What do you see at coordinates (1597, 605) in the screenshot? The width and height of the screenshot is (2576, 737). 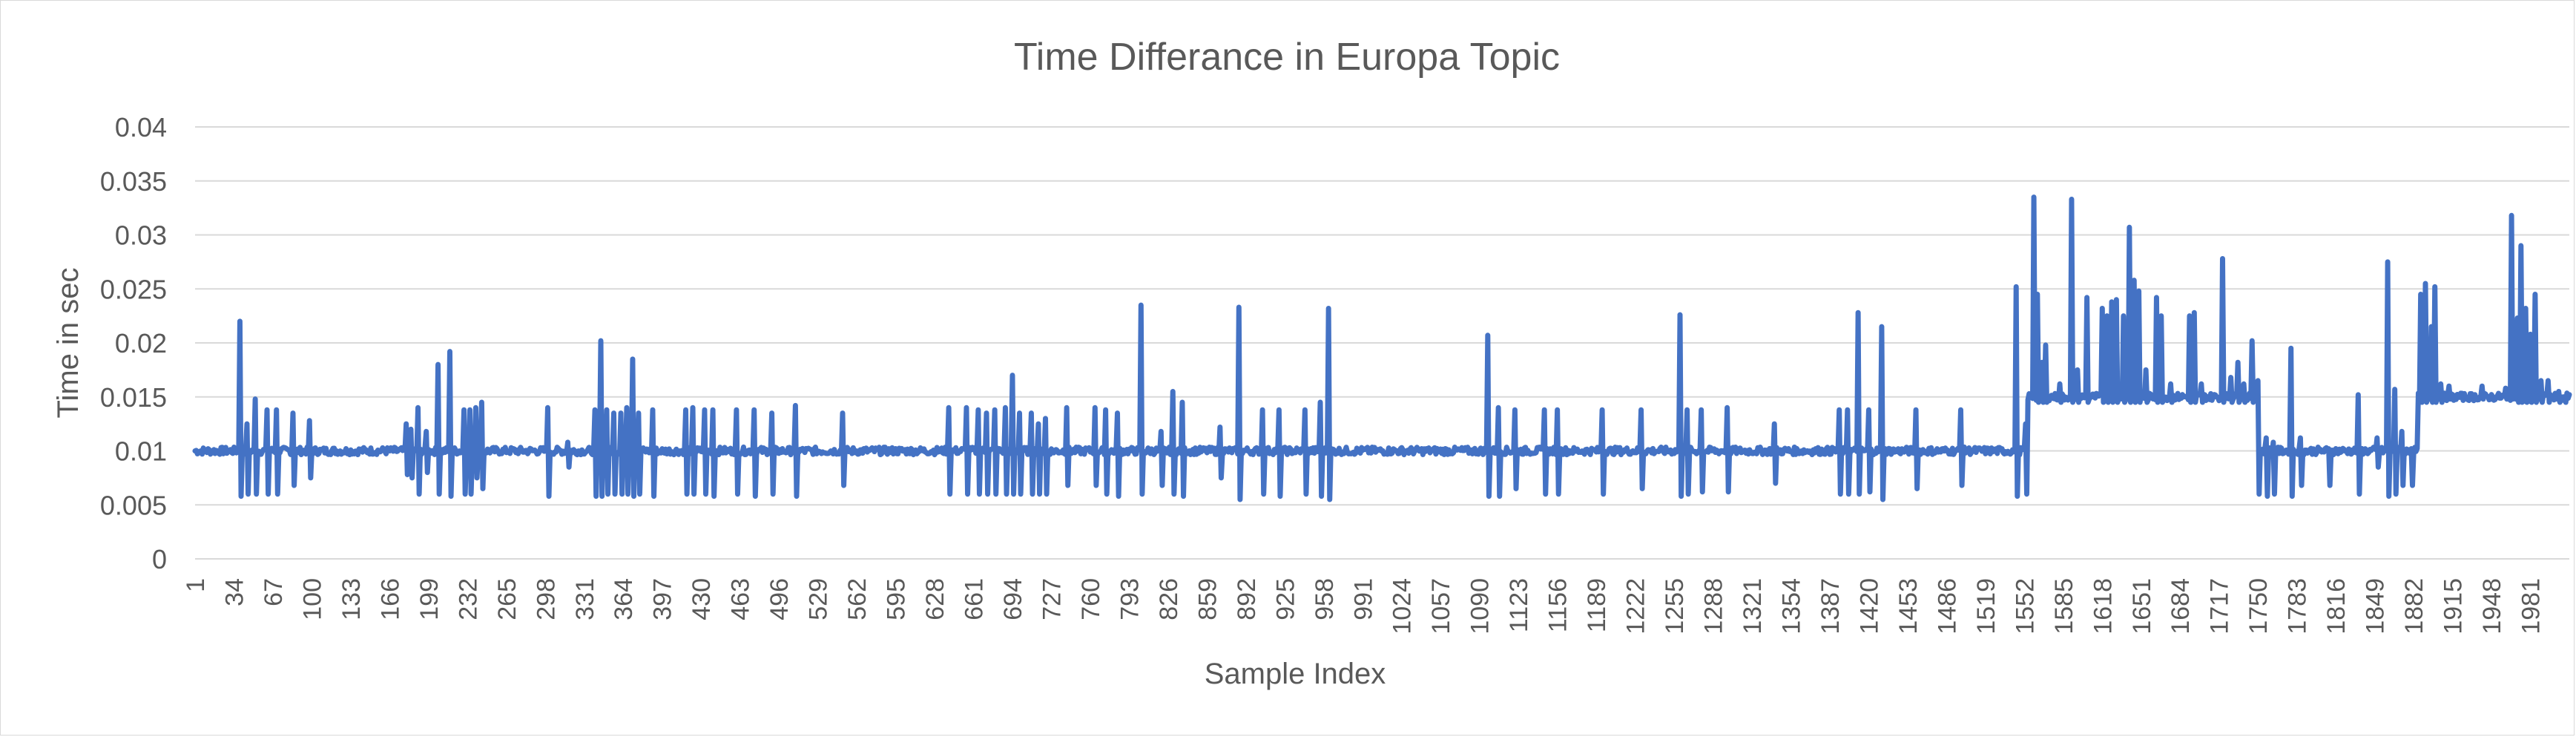 I see `x-tick-label: 1189` at bounding box center [1597, 605].